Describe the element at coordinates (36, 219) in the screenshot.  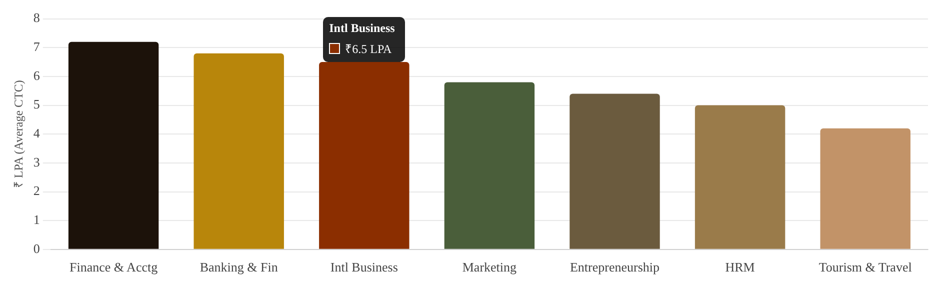
I see `y-tick-label: 1` at that location.